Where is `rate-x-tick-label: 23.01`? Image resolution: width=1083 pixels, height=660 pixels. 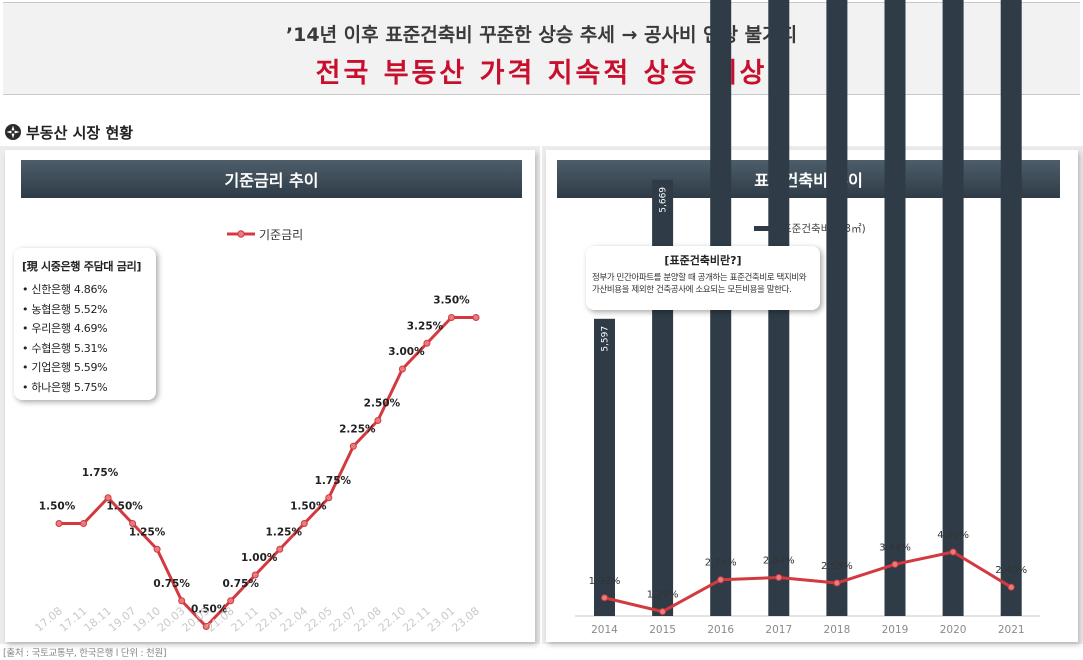 rate-x-tick-label: 23.01 is located at coordinates (441, 619).